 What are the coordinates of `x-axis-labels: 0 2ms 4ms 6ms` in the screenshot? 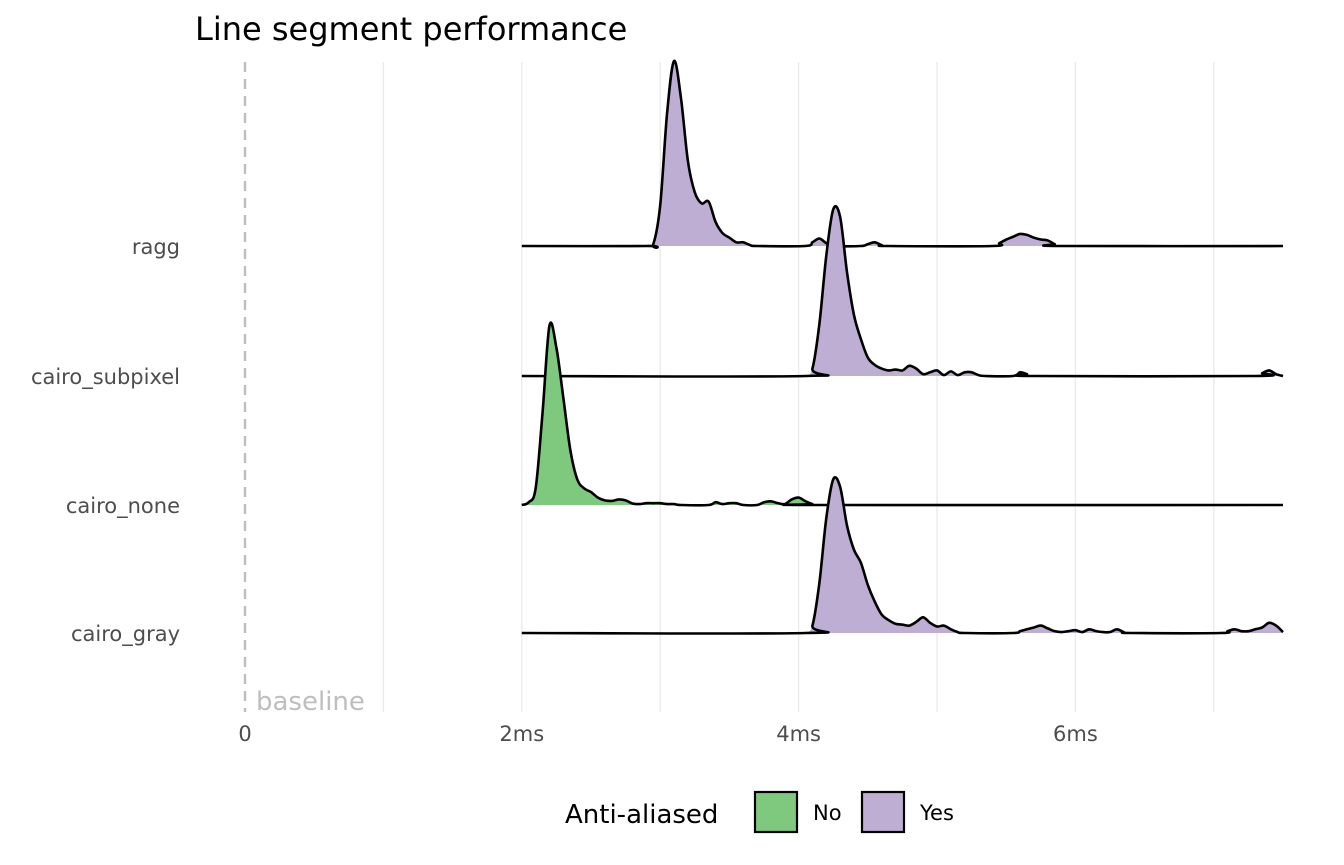 It's located at (667, 734).